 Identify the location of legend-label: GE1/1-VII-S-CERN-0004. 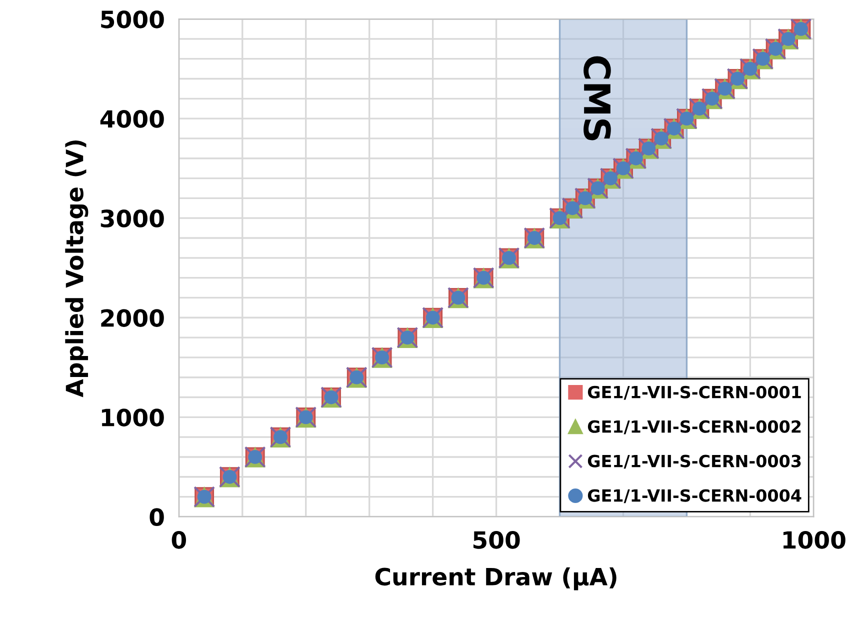
(695, 496).